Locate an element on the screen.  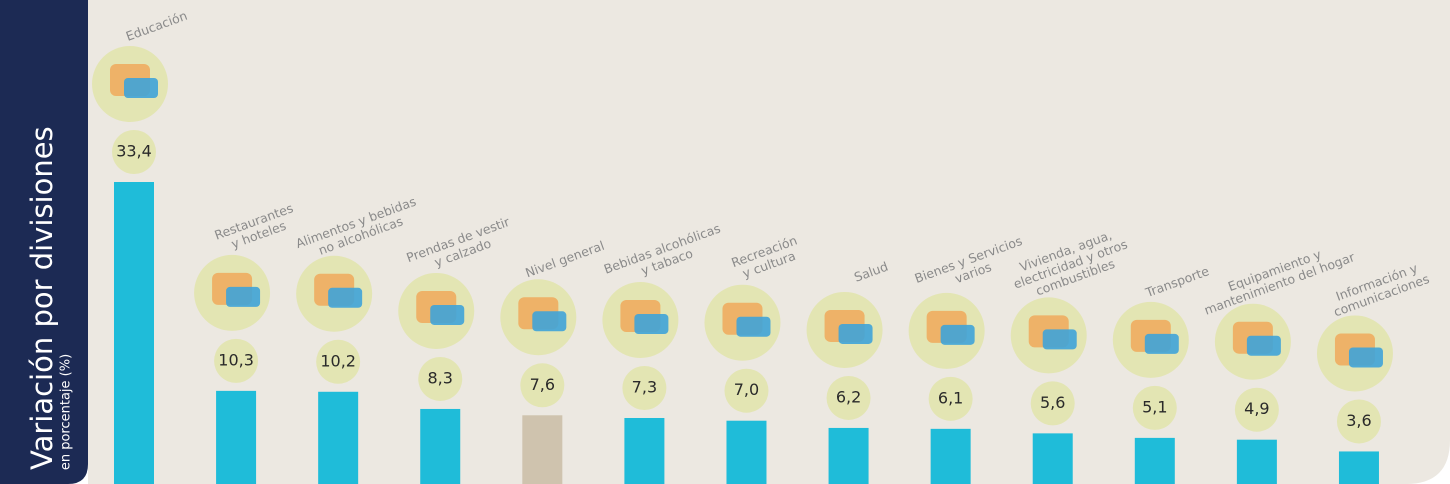
value-label: 7,0 is located at coordinates (746, 389).